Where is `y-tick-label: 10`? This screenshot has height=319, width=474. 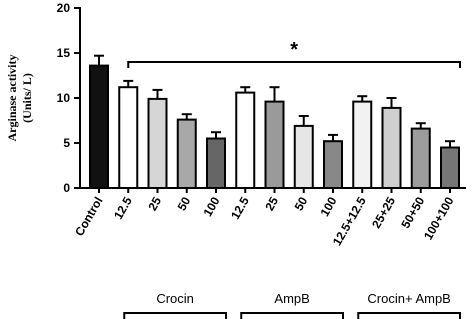 y-tick-label: 10 is located at coordinates (64, 98).